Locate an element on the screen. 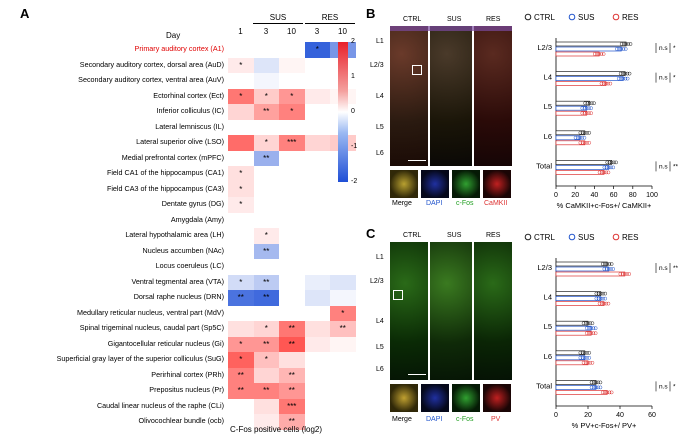  heatmap-xlabel: C-Fos positive cells (log2) is located at coordinates (276, 429).